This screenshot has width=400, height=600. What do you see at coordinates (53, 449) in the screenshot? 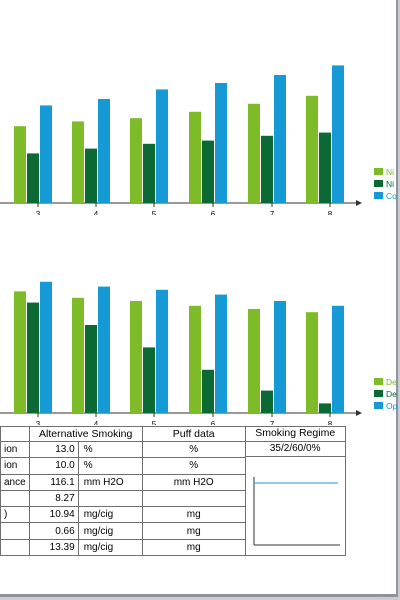
I see `alt-value: 13.0` at bounding box center [53, 449].